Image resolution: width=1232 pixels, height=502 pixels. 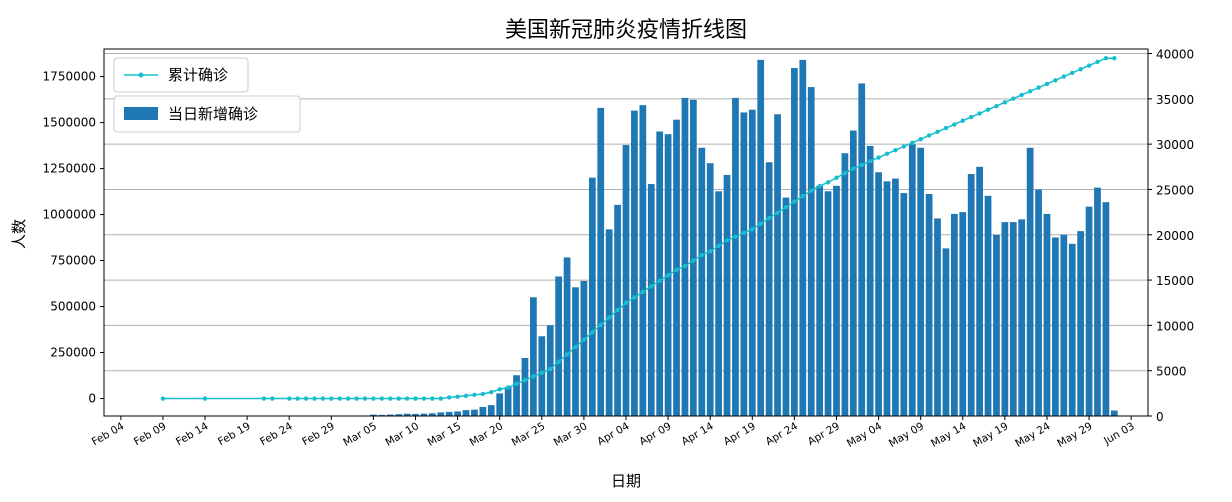 I want to click on x-tick-label: Apr 19, so click(x=740, y=434).